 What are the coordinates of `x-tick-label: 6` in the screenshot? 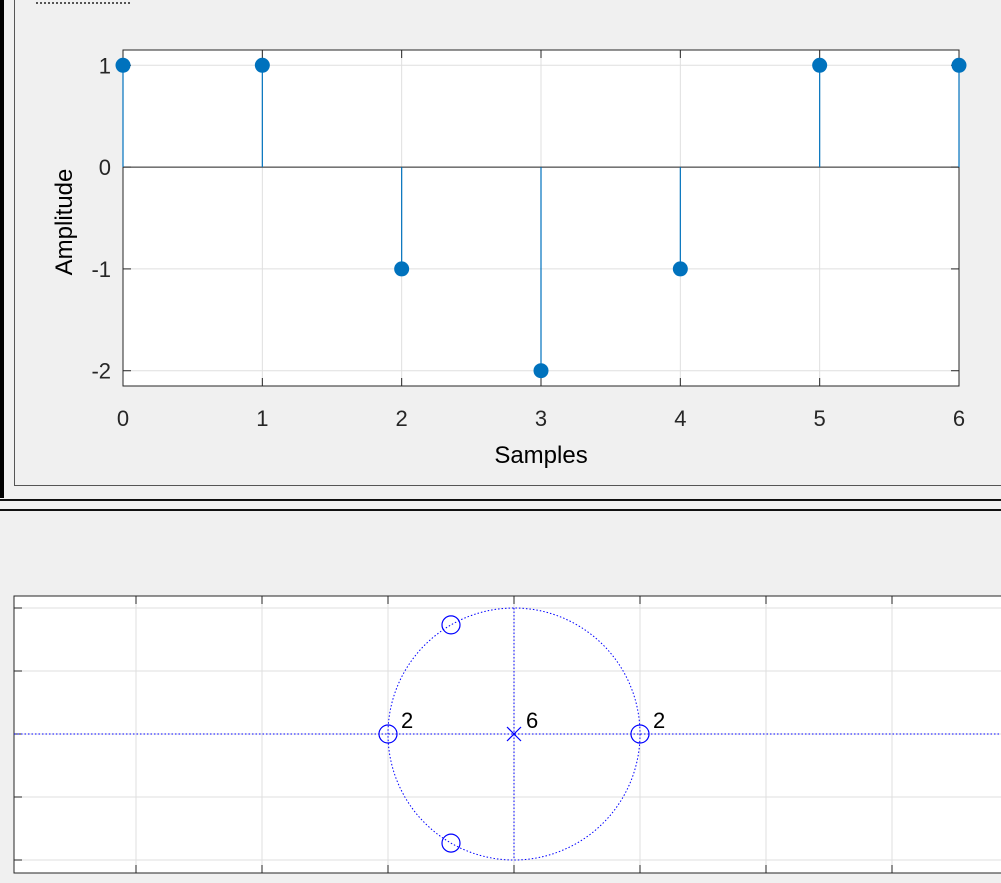 It's located at (959, 418).